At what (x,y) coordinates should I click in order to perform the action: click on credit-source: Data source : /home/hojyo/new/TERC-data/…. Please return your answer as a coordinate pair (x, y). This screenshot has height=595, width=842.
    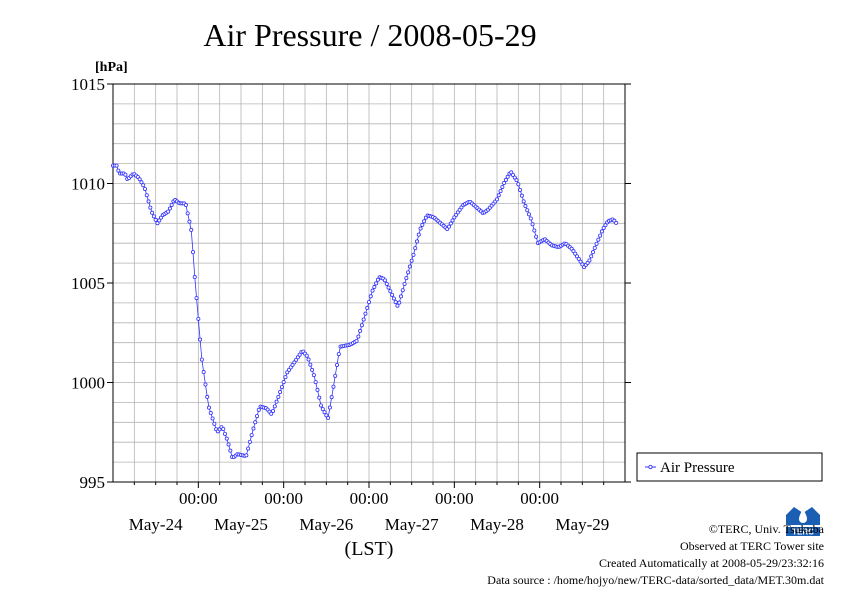
    Looking at the image, I should click on (655, 580).